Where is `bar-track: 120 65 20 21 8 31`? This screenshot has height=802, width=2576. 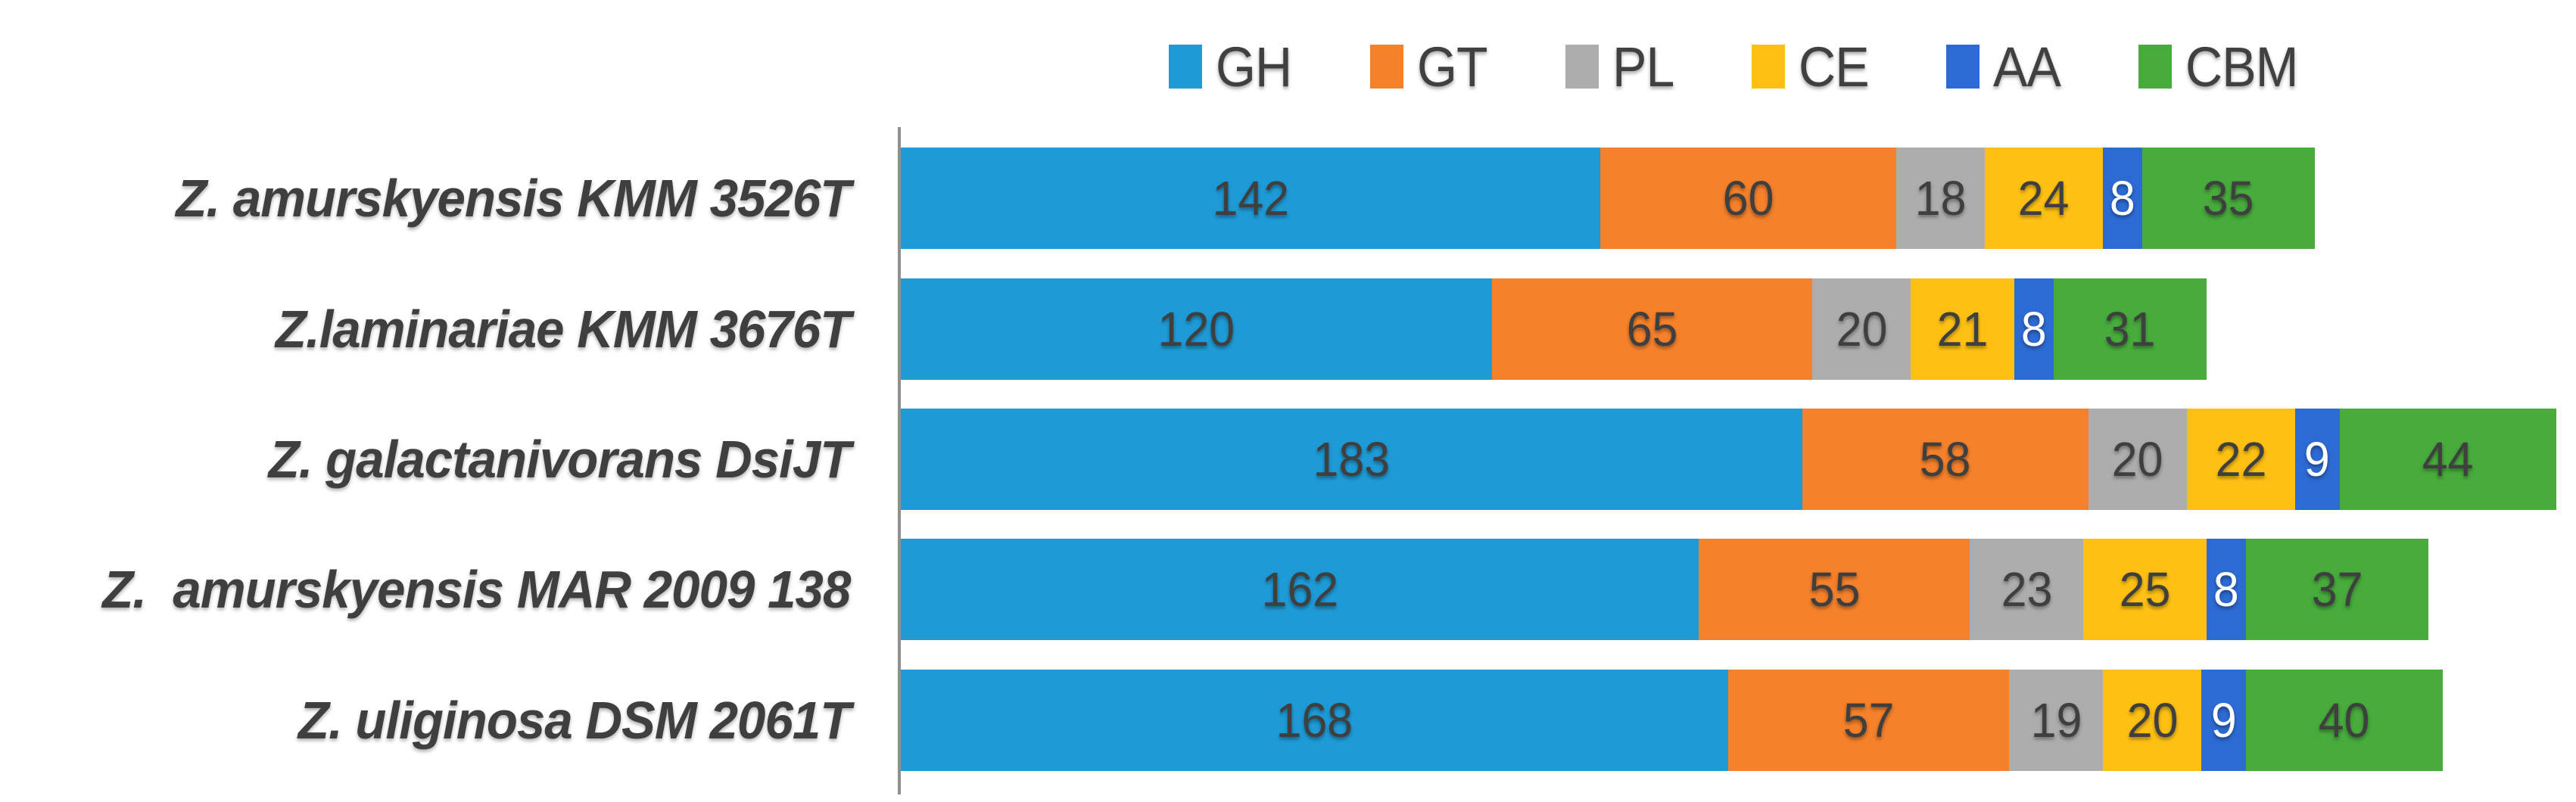 bar-track: 120 65 20 21 8 31 is located at coordinates (1738, 329).